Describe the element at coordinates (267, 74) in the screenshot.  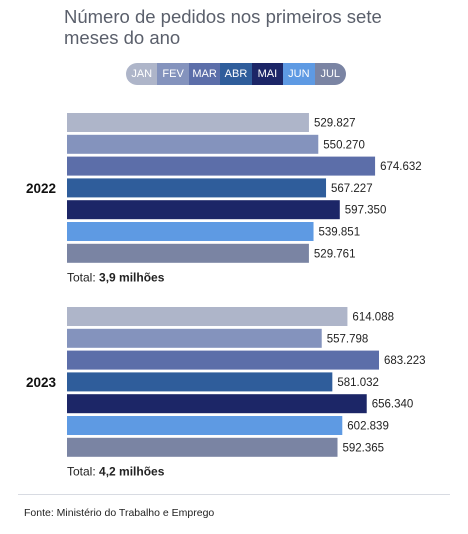
I see `legend-item-mai: MAI` at that location.